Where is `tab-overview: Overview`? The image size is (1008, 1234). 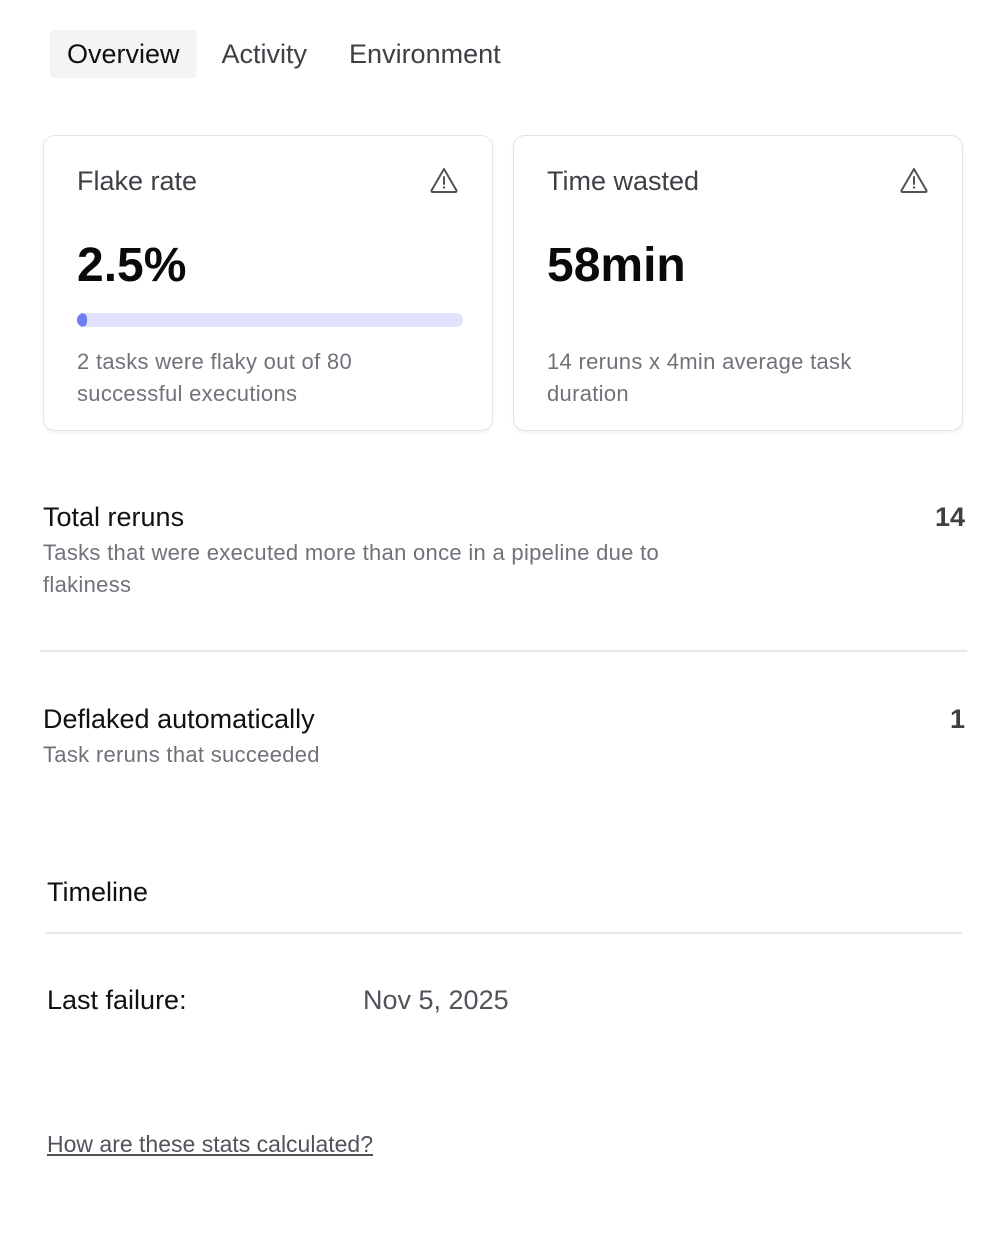
tab-overview: Overview is located at coordinates (123, 54).